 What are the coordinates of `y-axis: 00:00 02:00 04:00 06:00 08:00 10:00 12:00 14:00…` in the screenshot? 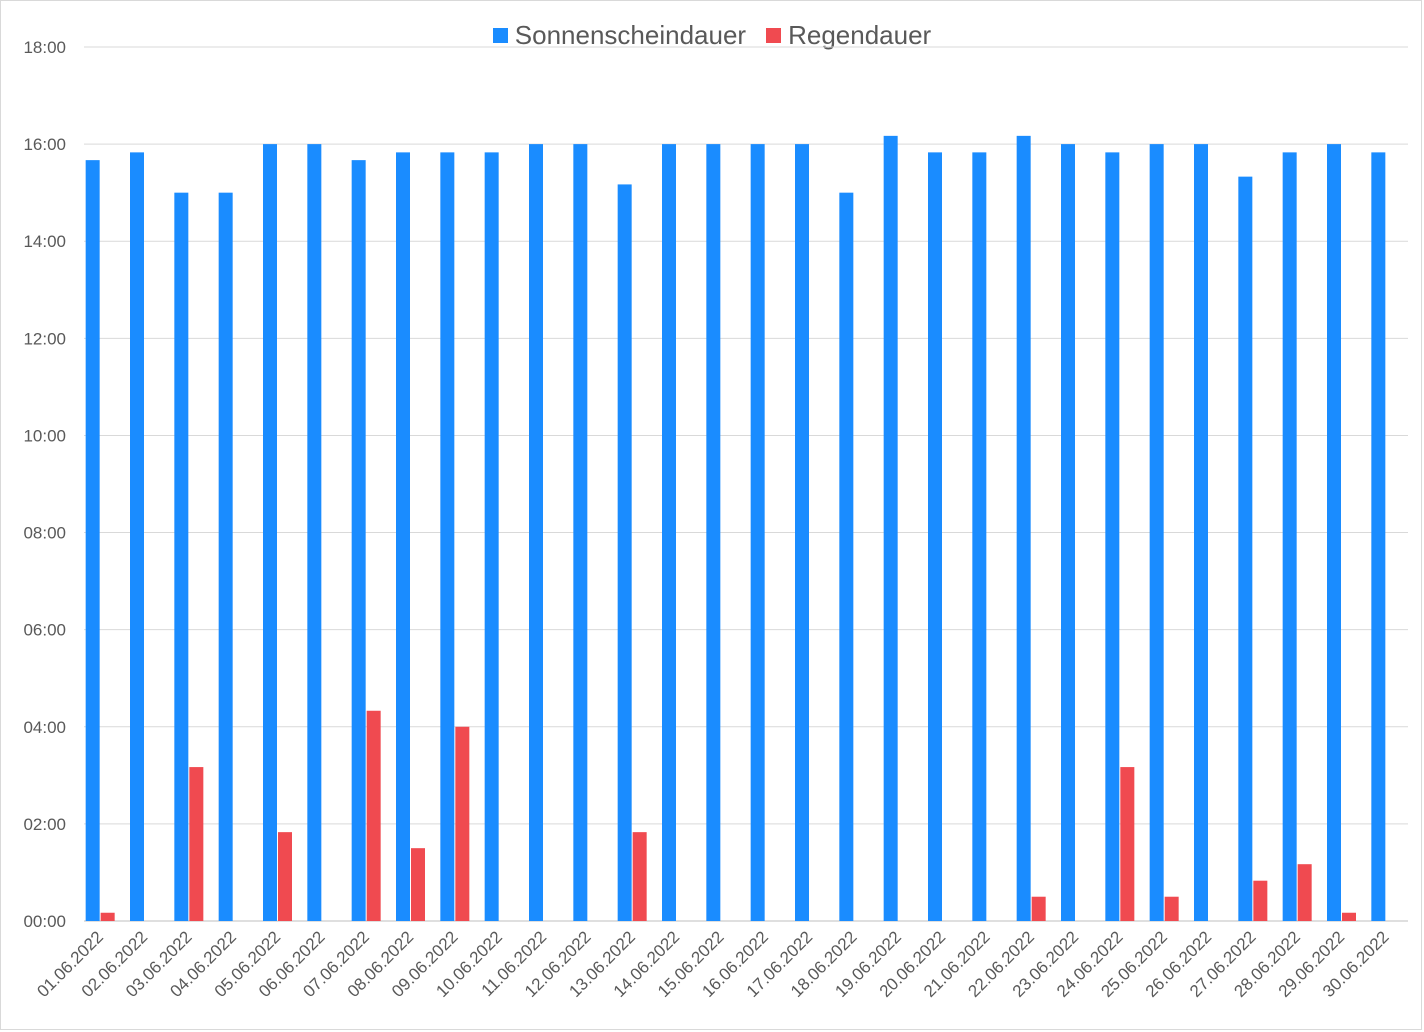 It's located at (44, 484).